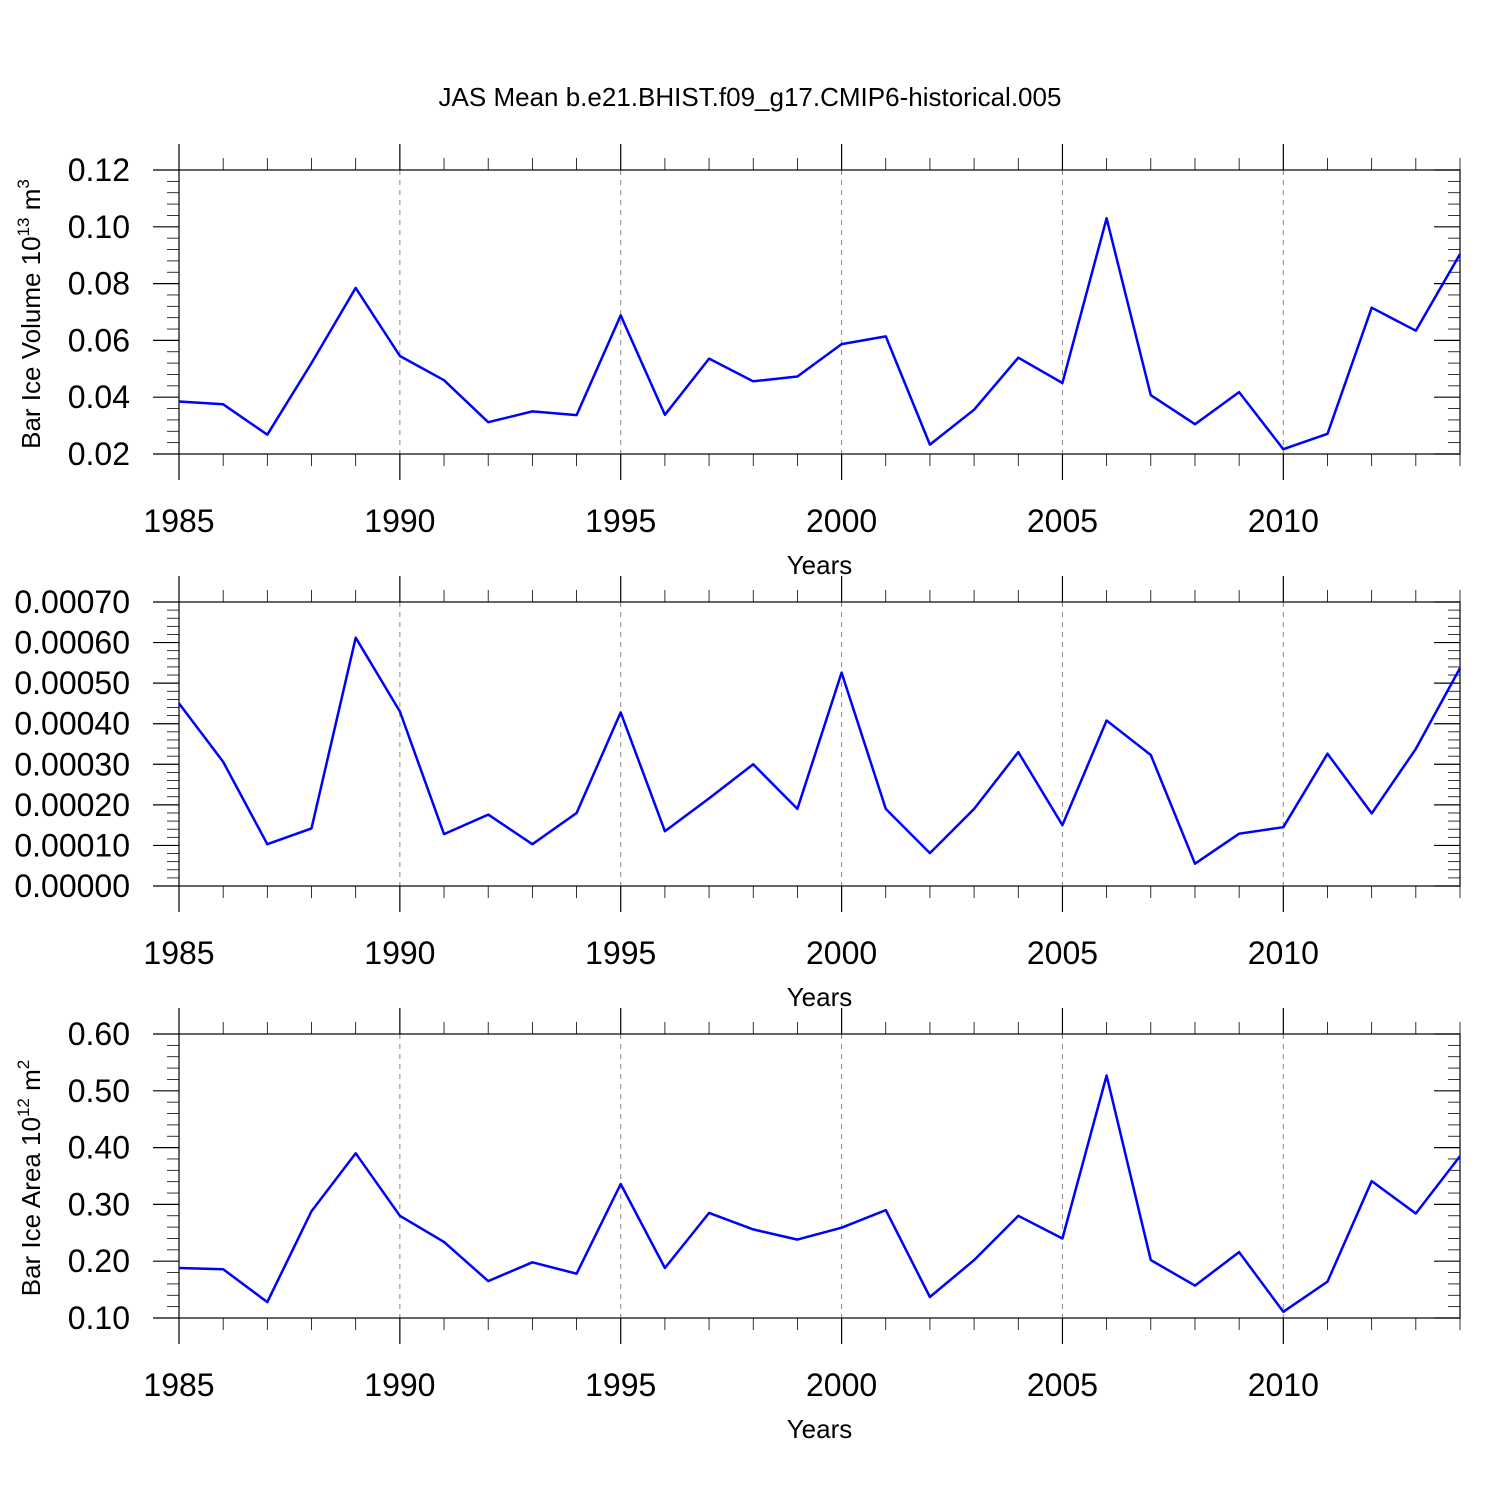 Image resolution: width=1500 pixels, height=1500 pixels. I want to click on y-tick-label: 0.00000, so click(72, 886).